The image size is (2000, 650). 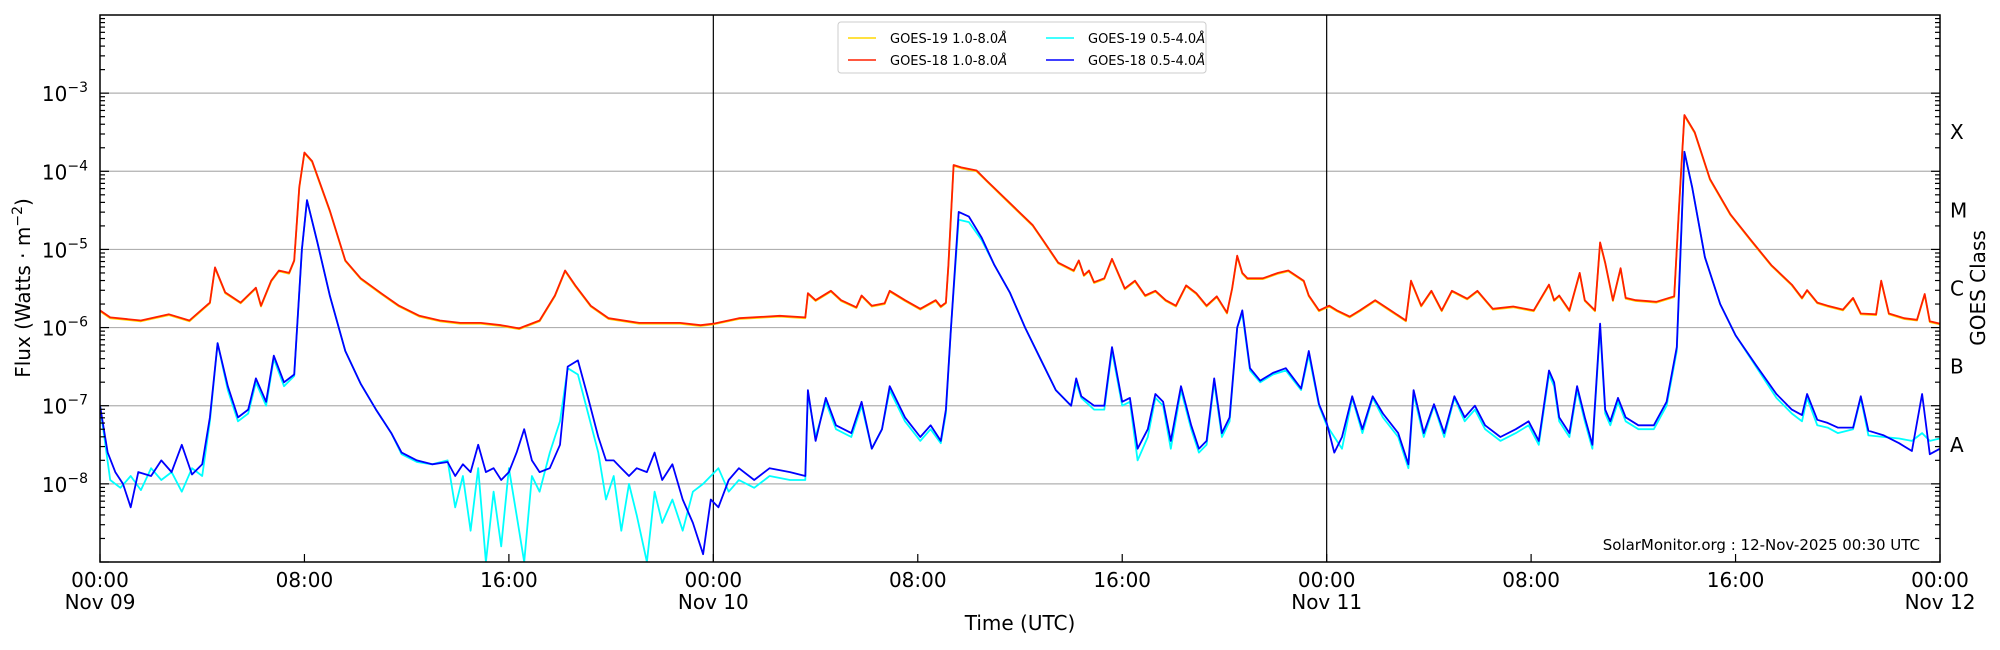 What do you see at coordinates (65, 484) in the screenshot?
I see `y-tick-label: 10⁻⁸` at bounding box center [65, 484].